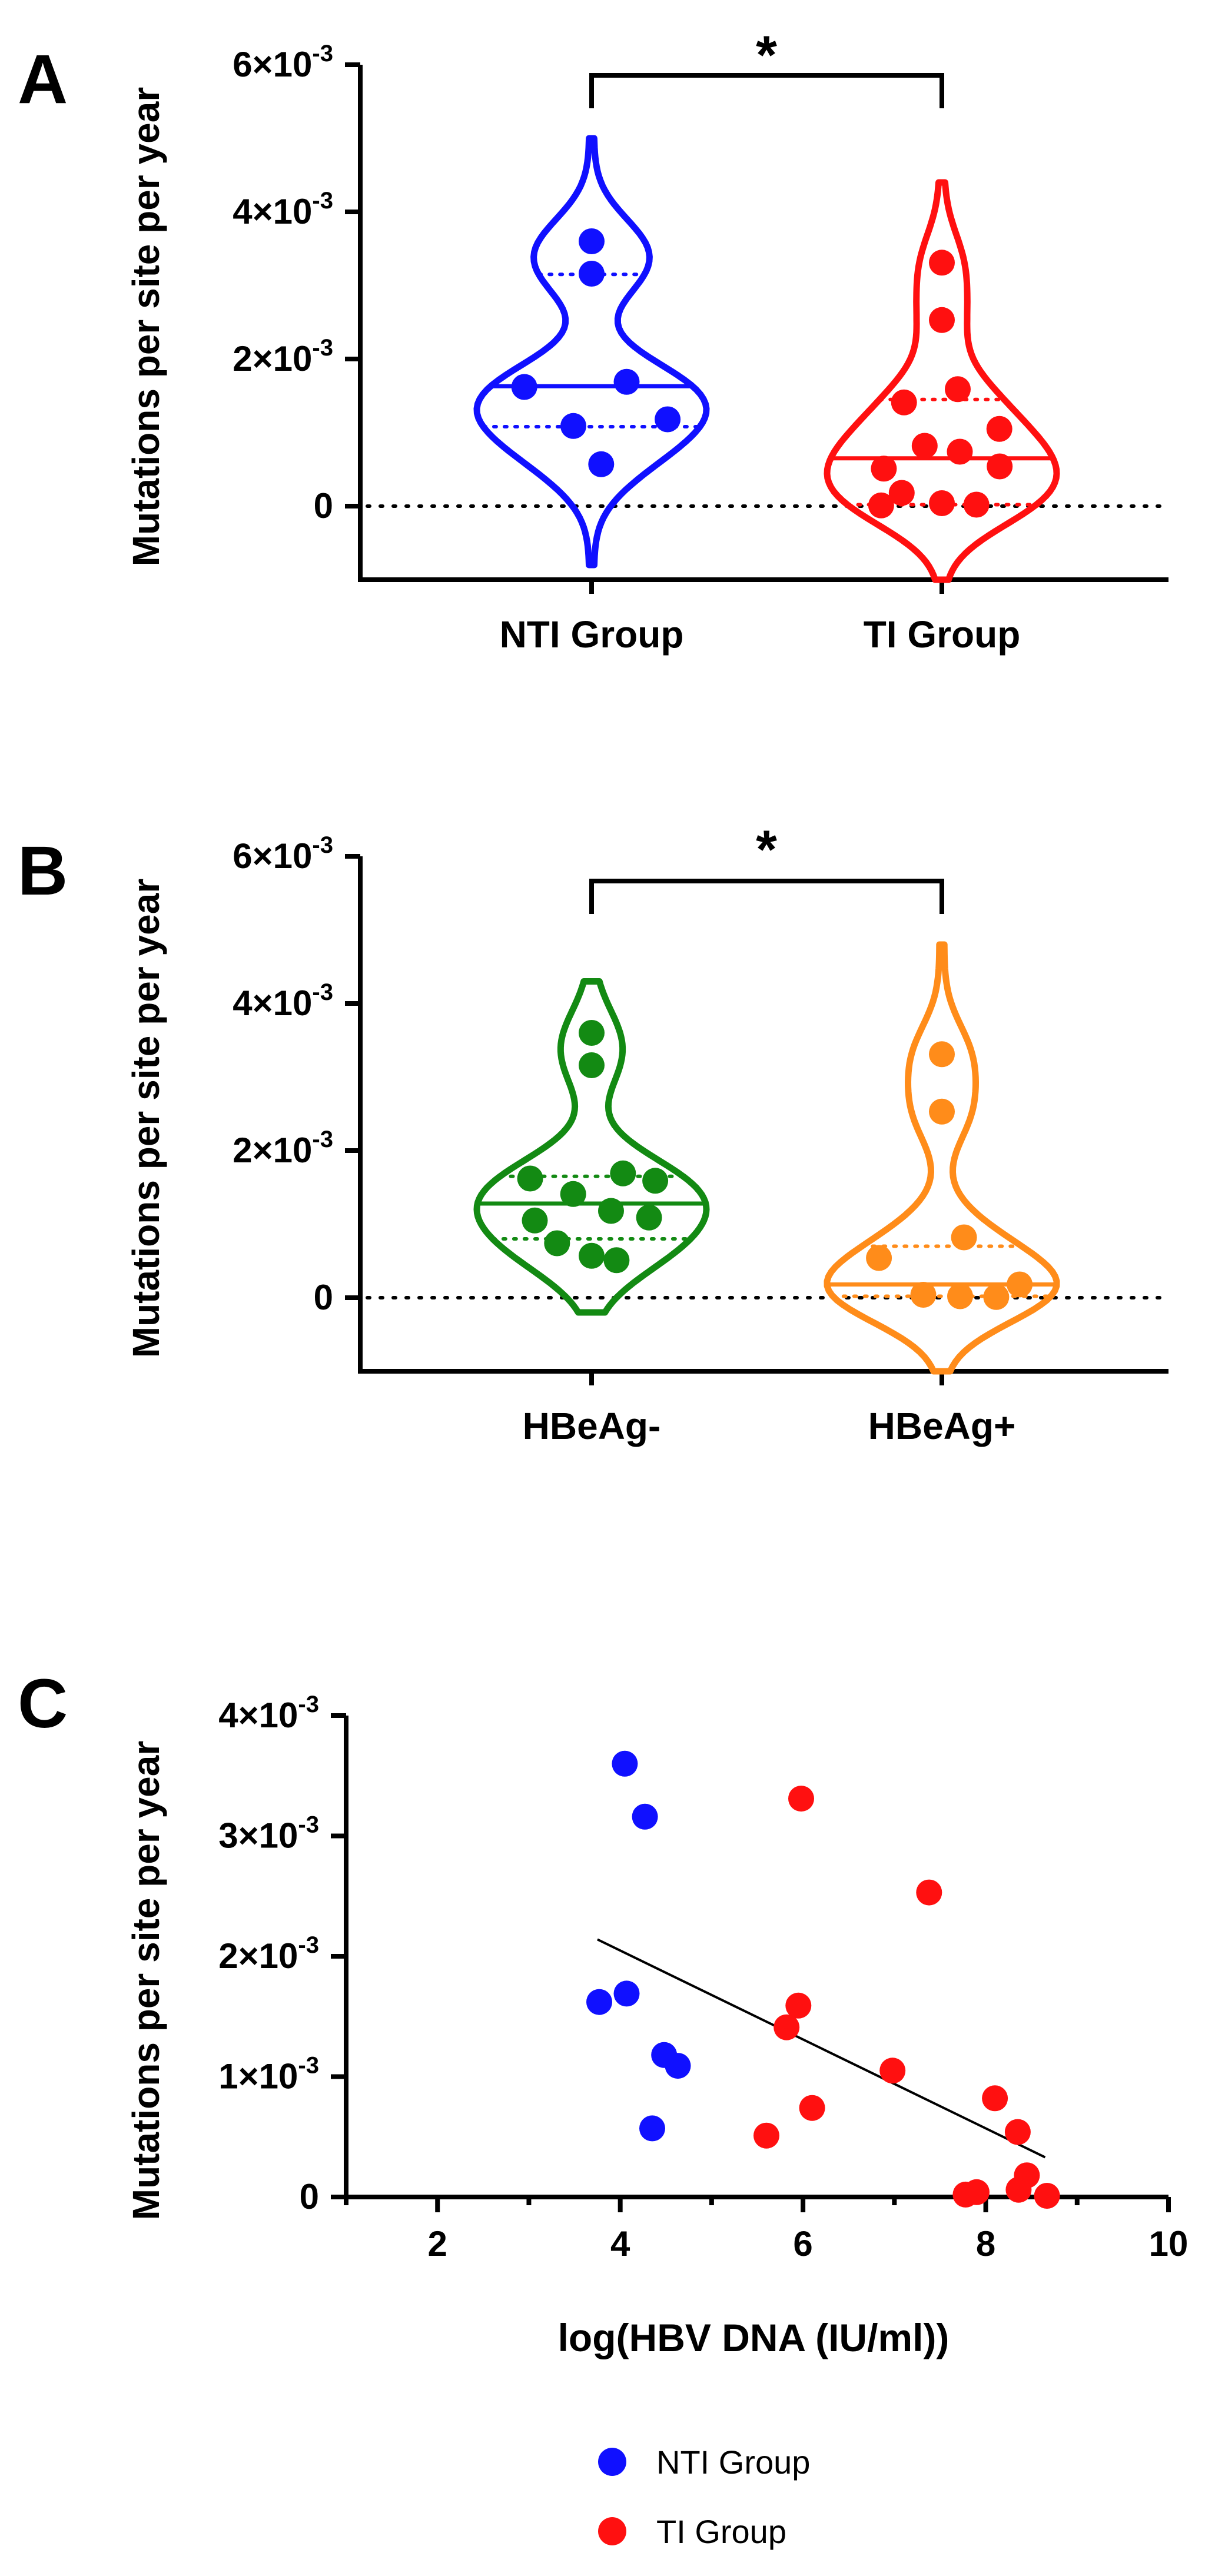 The image size is (1215, 2576). Describe the element at coordinates (943, 634) in the screenshot. I see `panel-a-category-label-ti: TI Group` at that location.